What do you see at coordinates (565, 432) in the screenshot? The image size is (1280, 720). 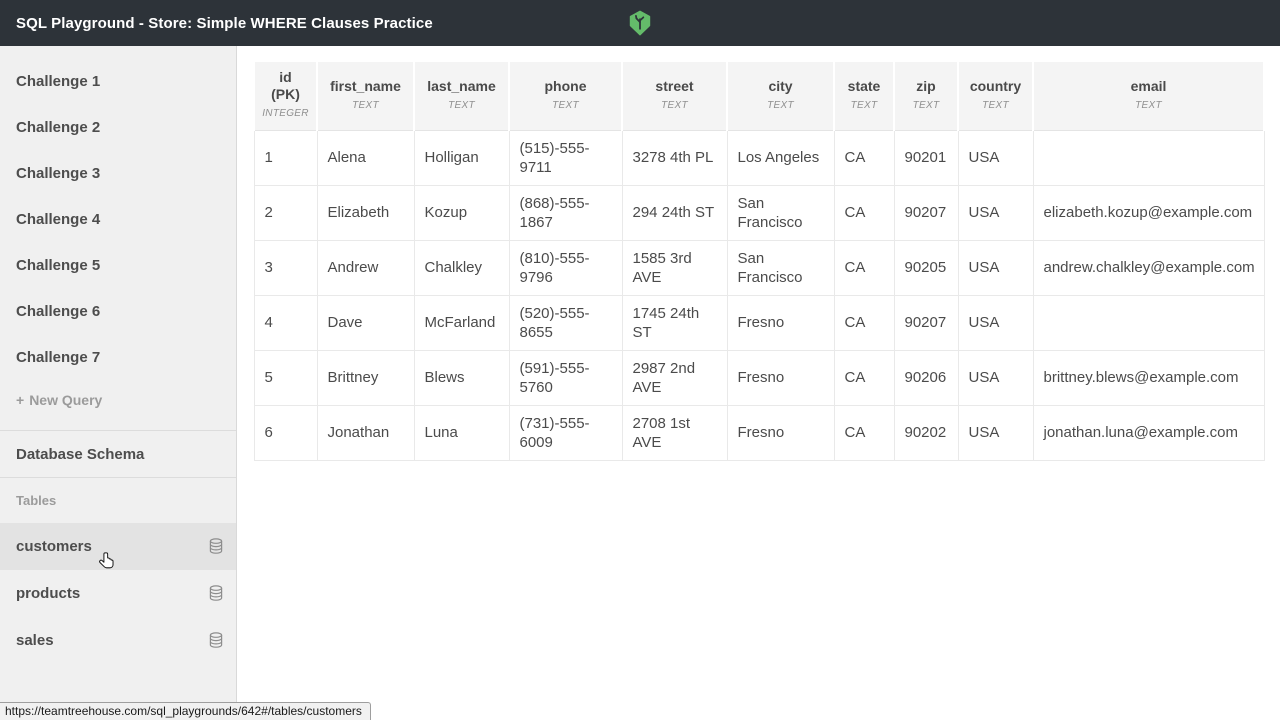 I see `table-cell: (731)-555-6009` at bounding box center [565, 432].